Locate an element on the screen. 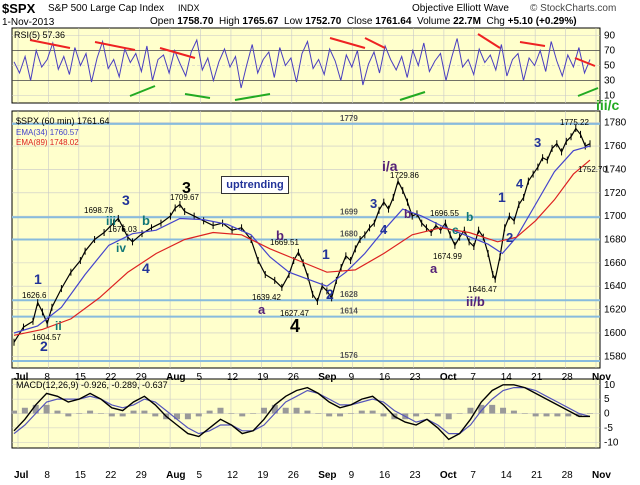 The image size is (640, 485). x-tick-label: 7 is located at coordinates (473, 377).